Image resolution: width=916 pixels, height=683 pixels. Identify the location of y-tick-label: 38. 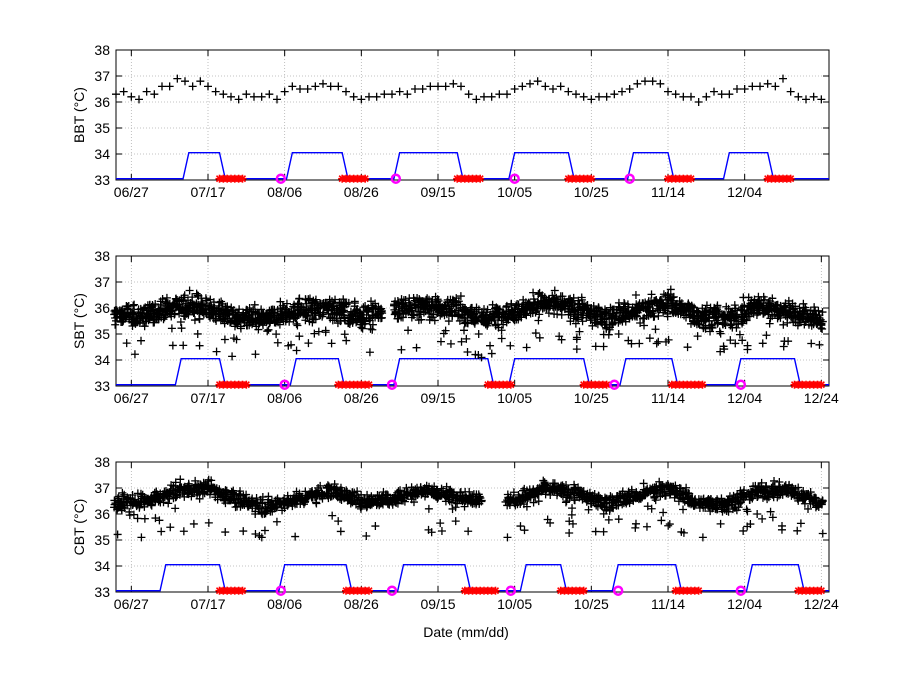
(102, 256).